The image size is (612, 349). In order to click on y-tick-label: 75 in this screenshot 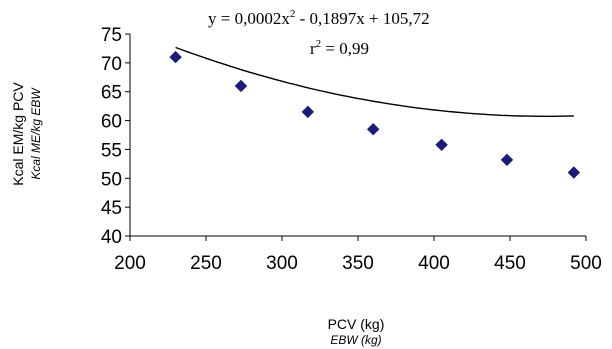, I will do `click(111, 35)`.